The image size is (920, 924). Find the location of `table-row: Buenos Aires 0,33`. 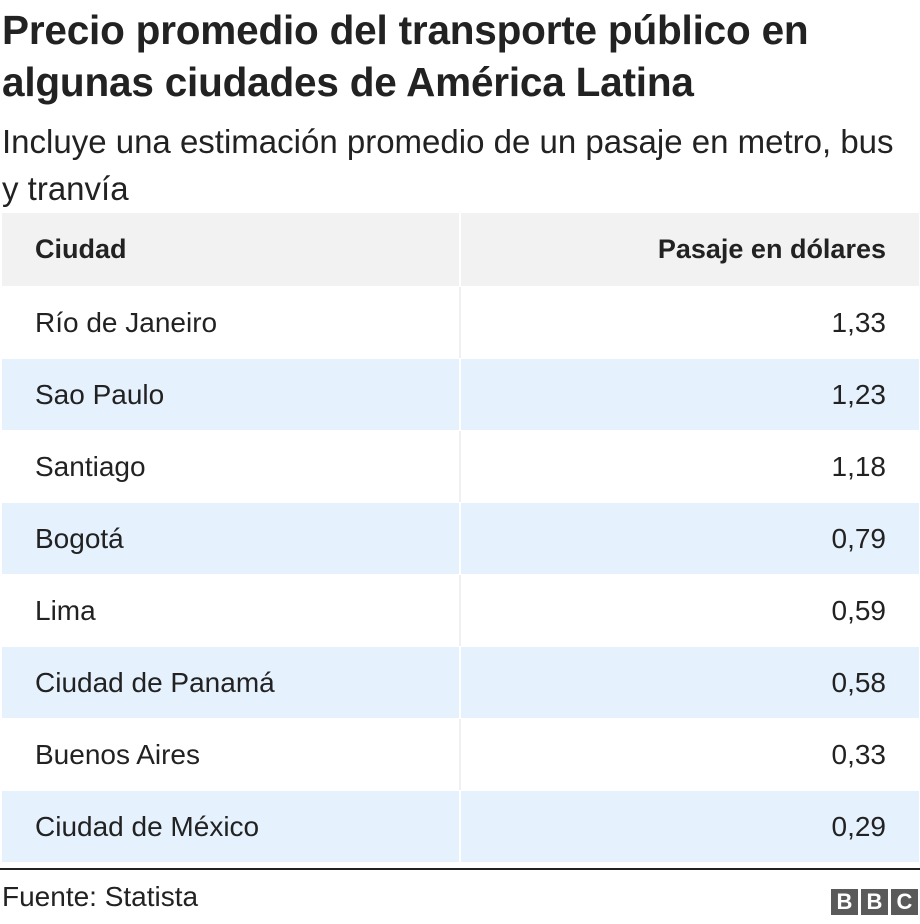

table-row: Buenos Aires 0,33 is located at coordinates (460, 755).